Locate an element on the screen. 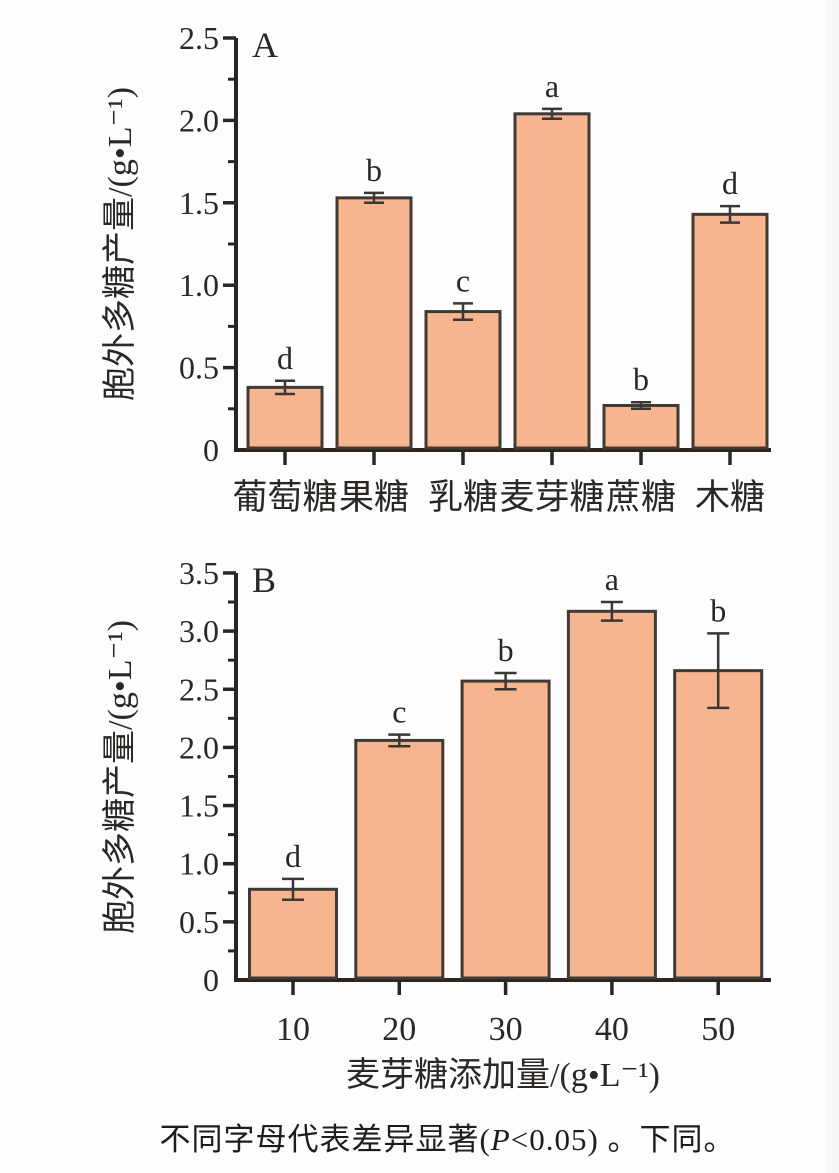  x-axis-title: 麦芽糖添加量/(g•L⁻¹) is located at coordinates (503, 1075).